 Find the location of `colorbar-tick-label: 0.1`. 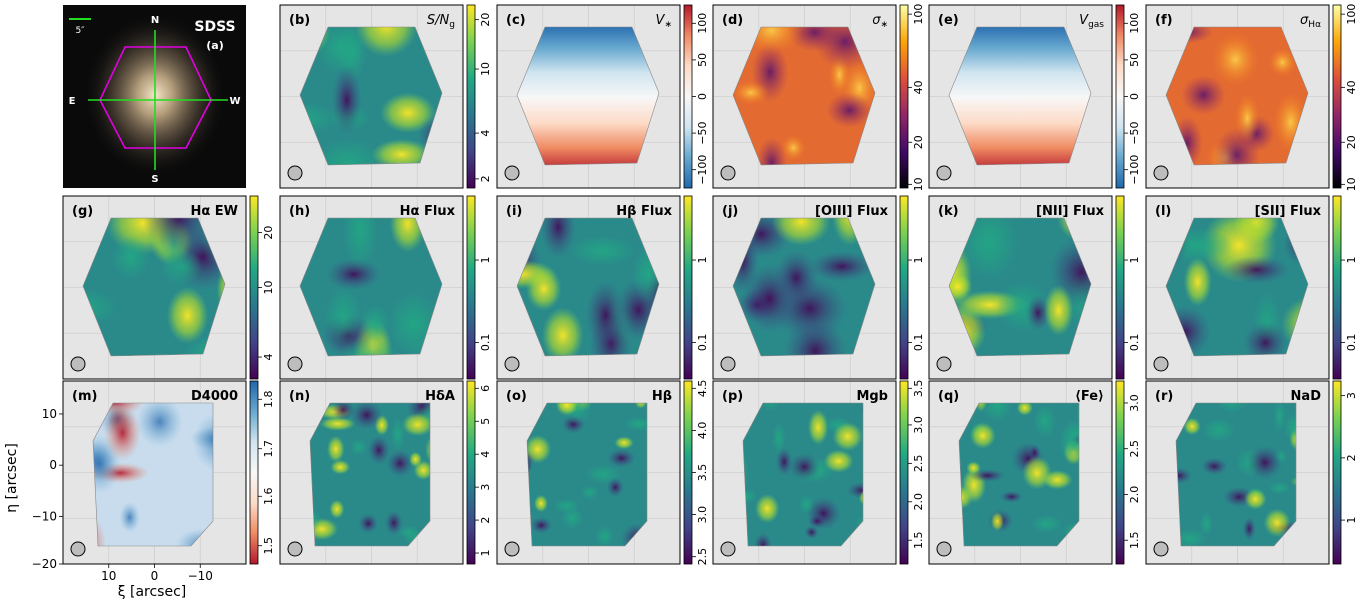

colorbar-tick-label: 0.1 is located at coordinates (1351, 343).